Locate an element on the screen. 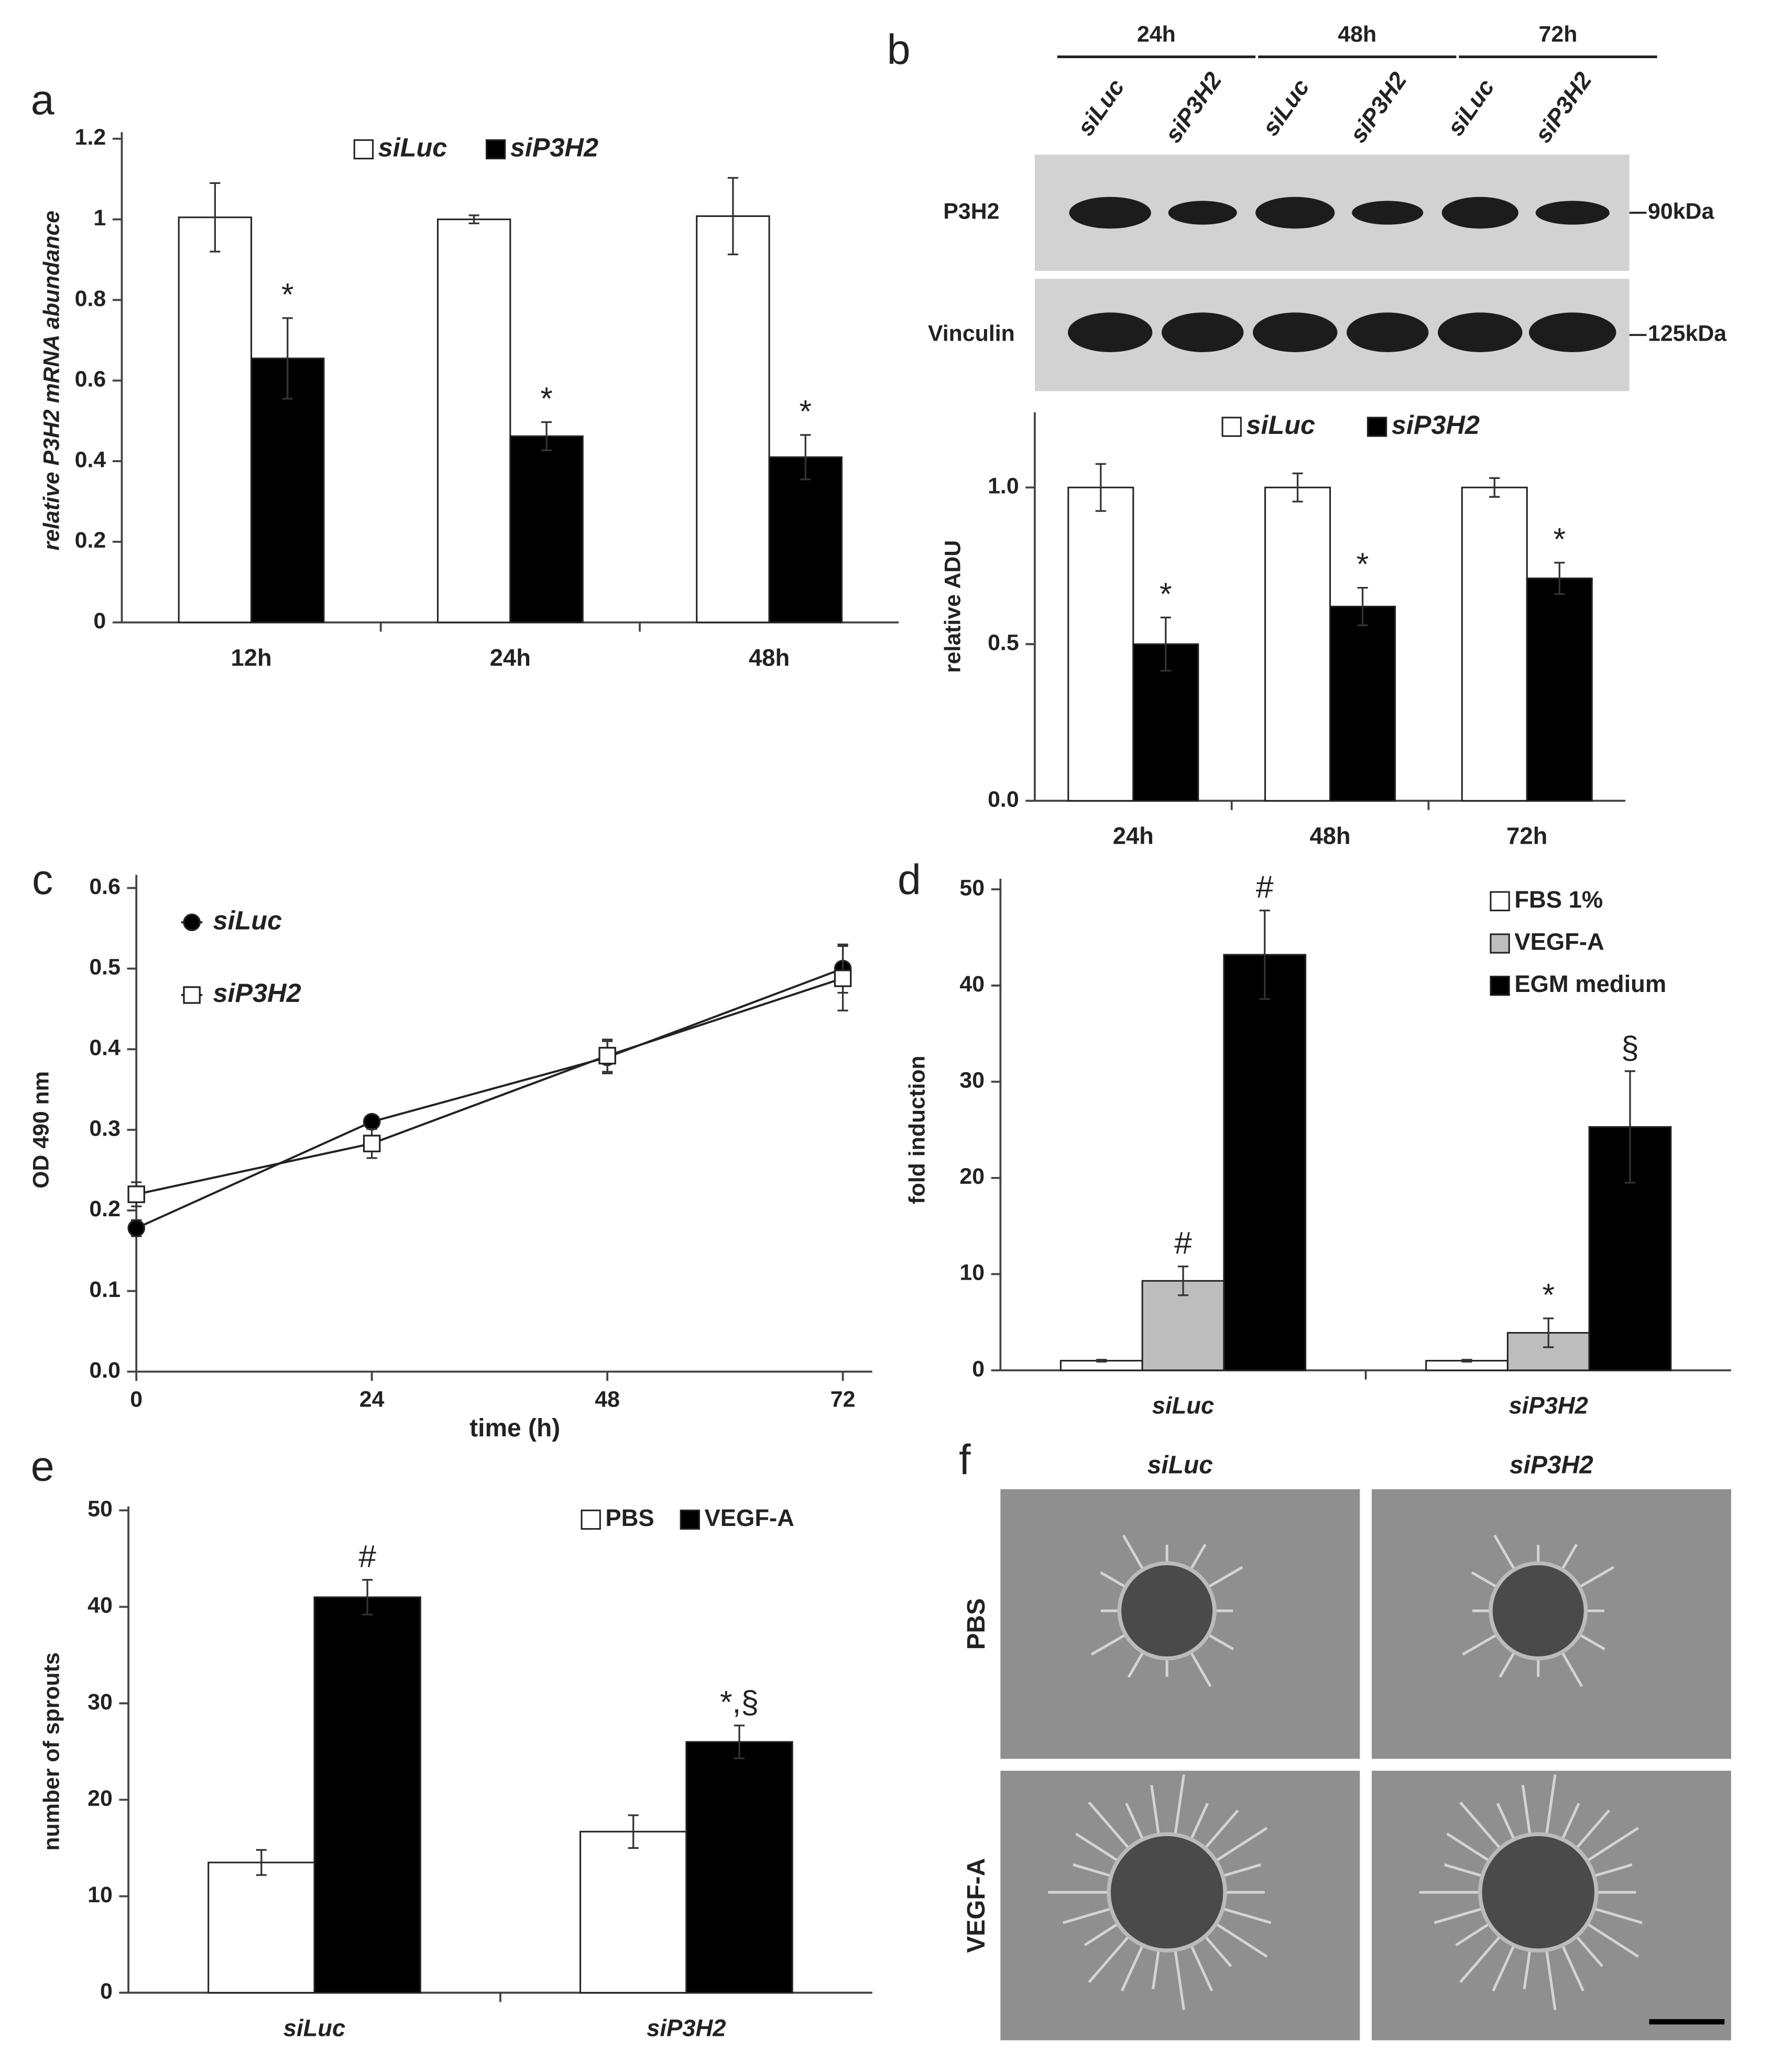  x-tick-label: 0 is located at coordinates (136, 1399).